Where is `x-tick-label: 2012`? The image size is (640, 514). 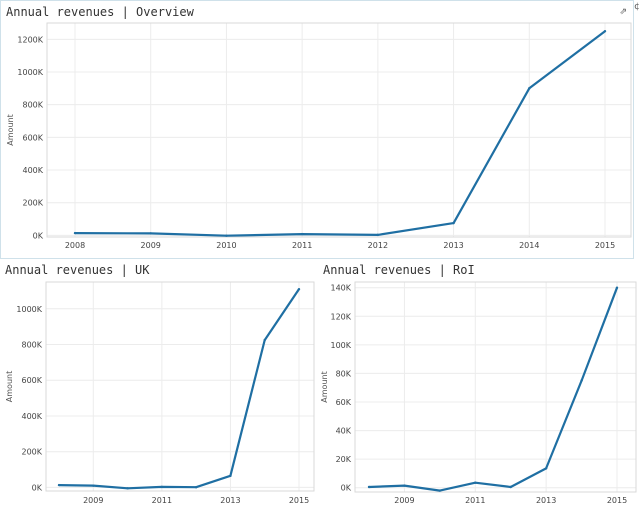 x-tick-label: 2012 is located at coordinates (378, 245).